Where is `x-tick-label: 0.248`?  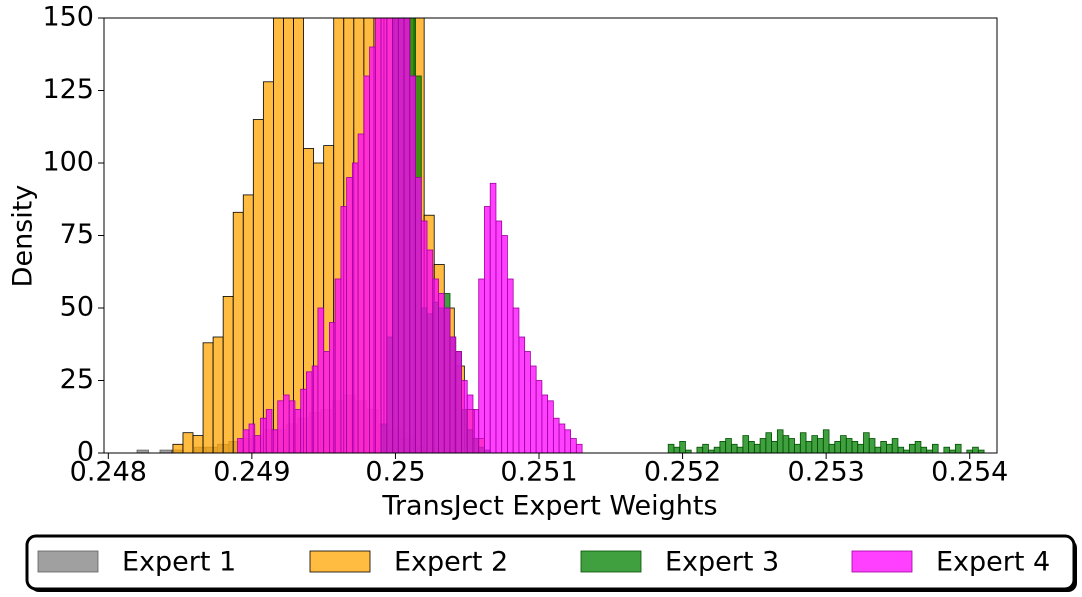
x-tick-label: 0.248 is located at coordinates (108, 472).